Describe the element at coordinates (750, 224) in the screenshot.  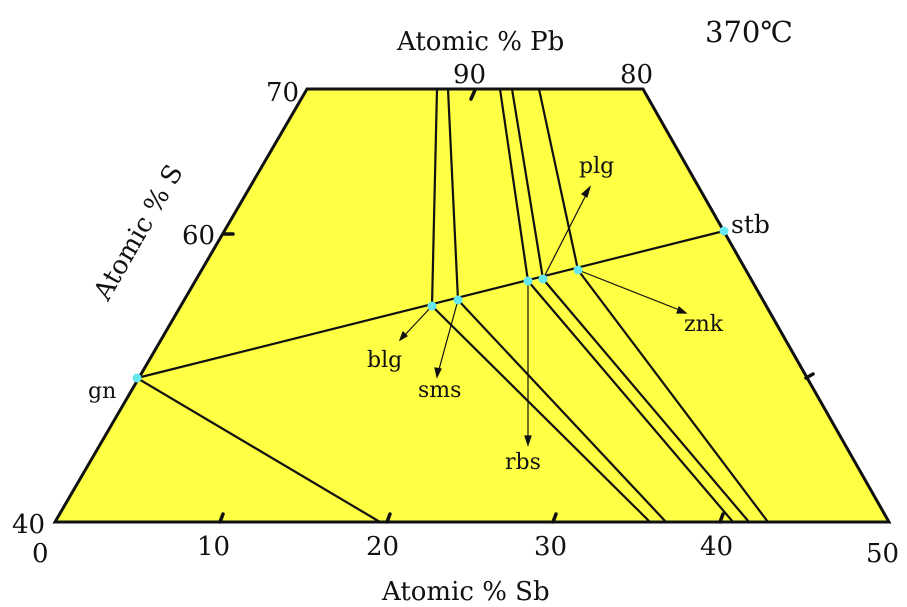
I see `phase-label-stb: stb` at that location.